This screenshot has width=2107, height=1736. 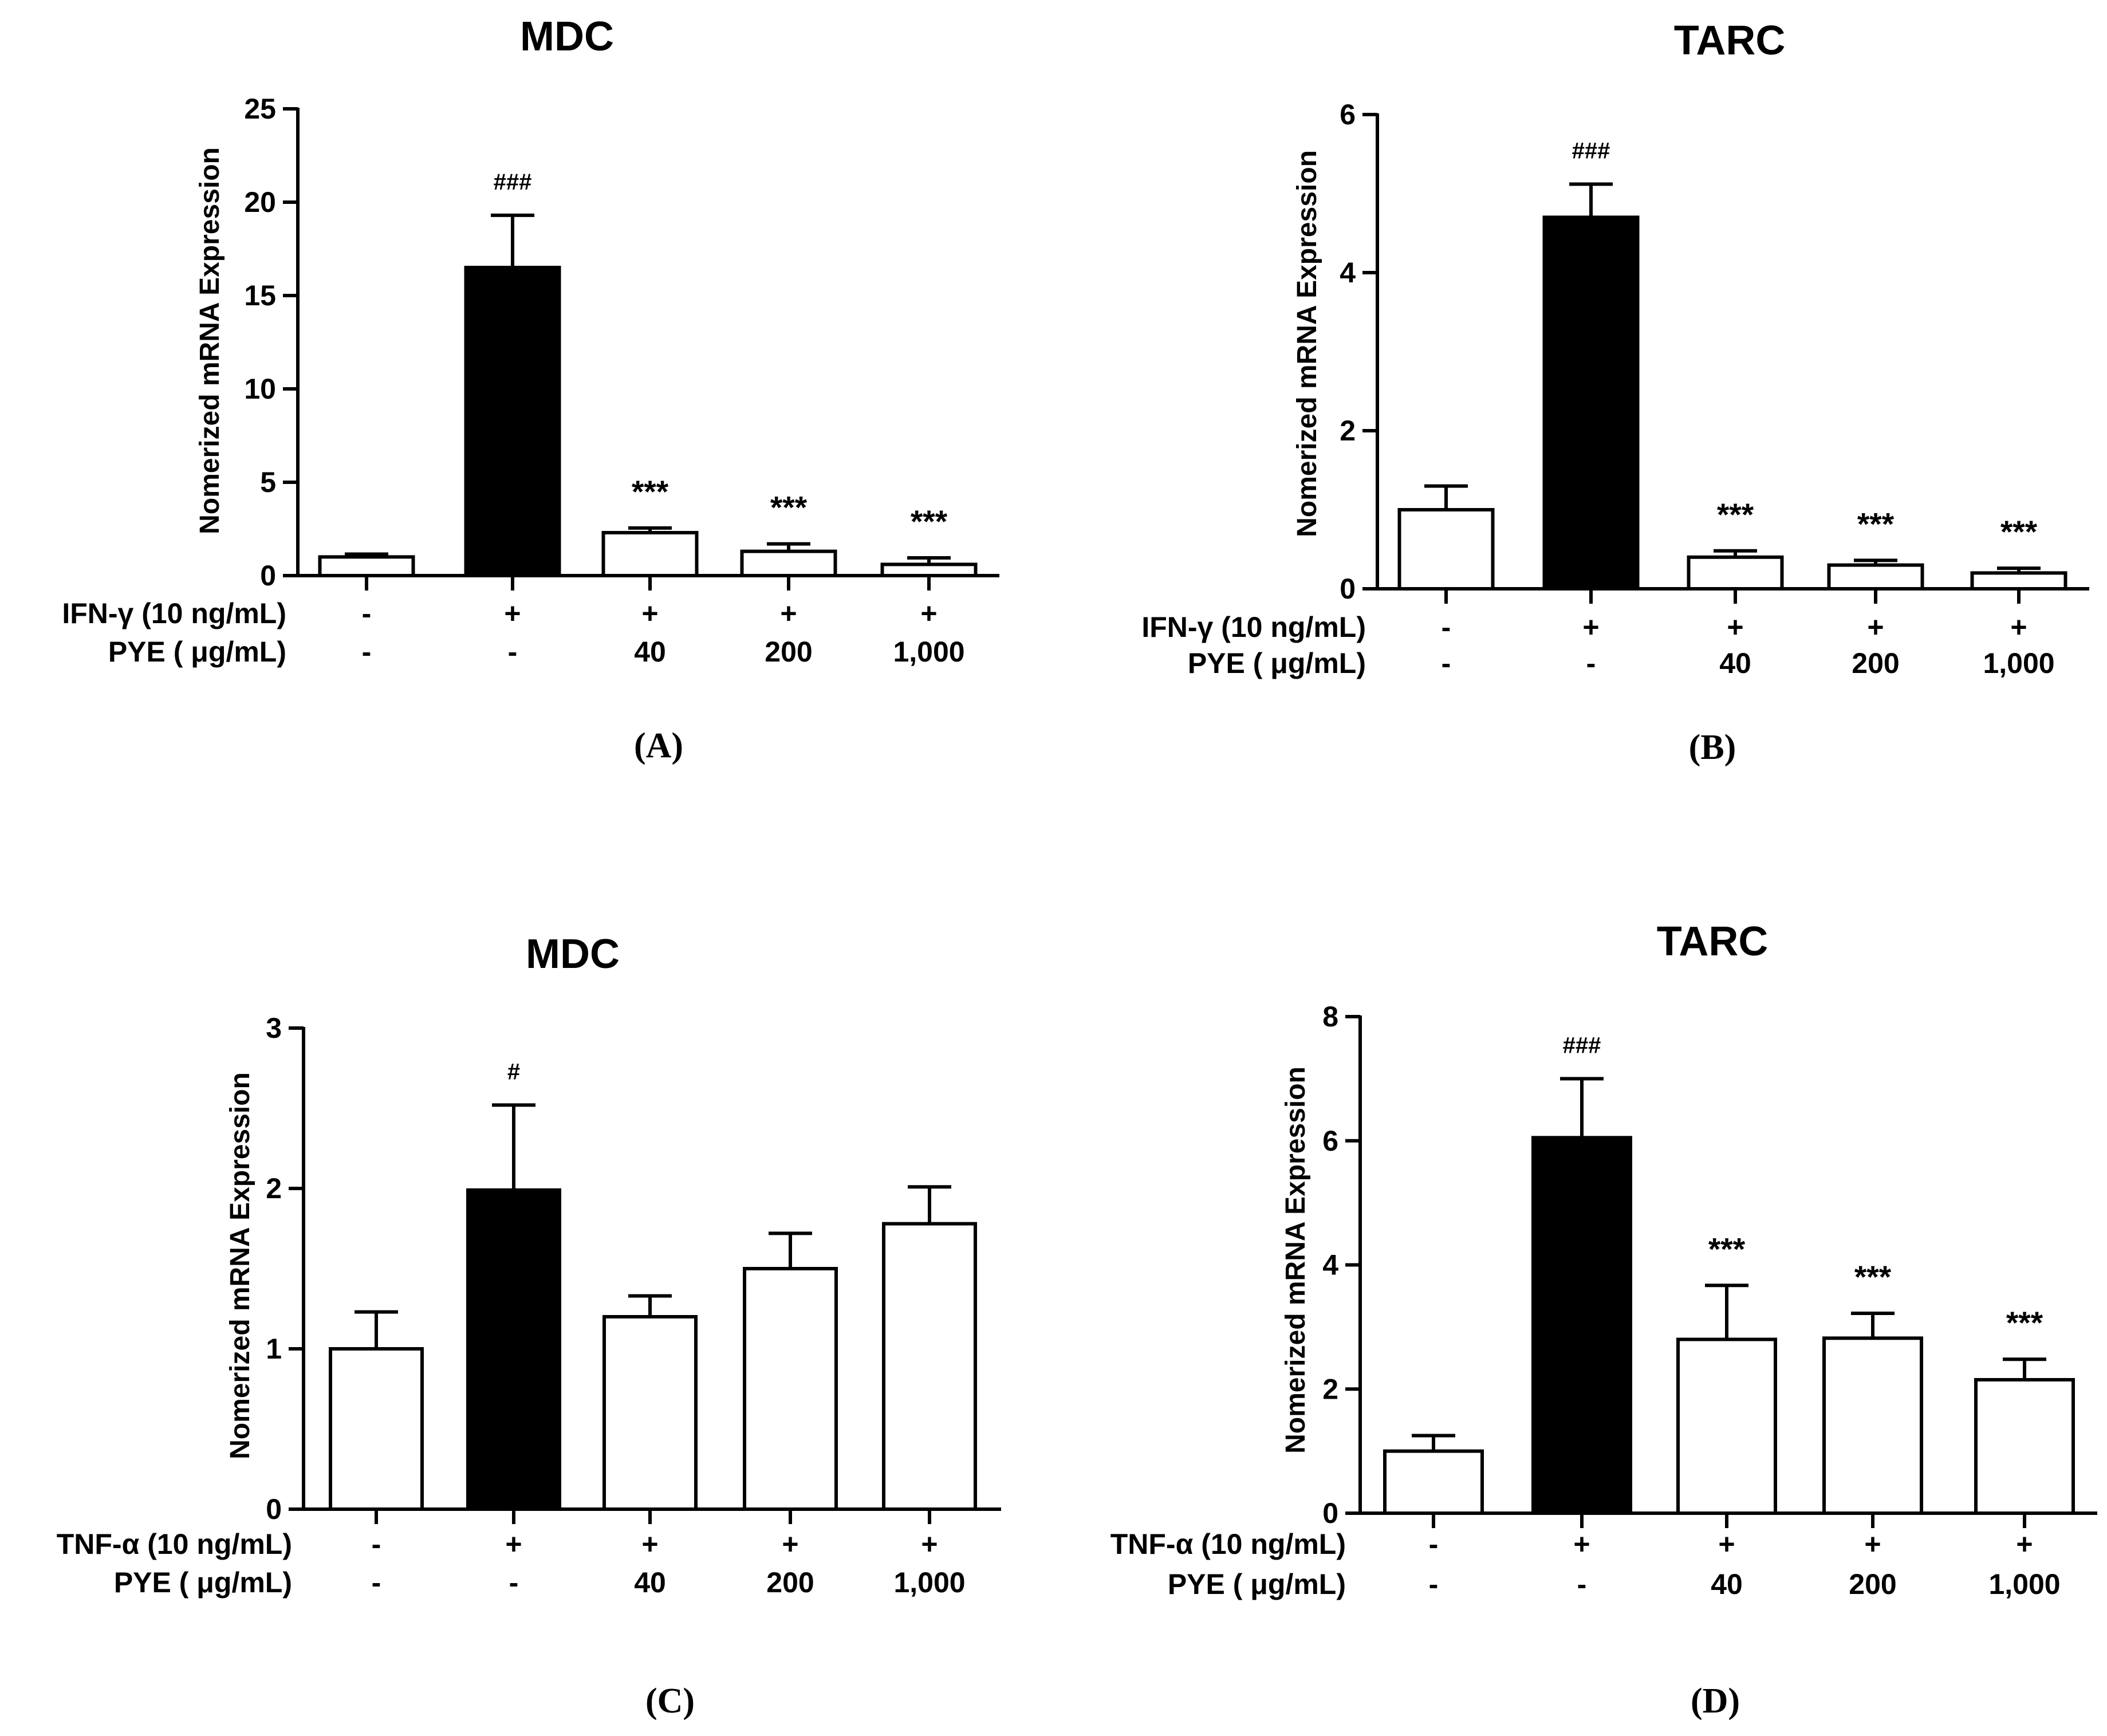 I want to click on panel-label: (A), so click(x=658, y=745).